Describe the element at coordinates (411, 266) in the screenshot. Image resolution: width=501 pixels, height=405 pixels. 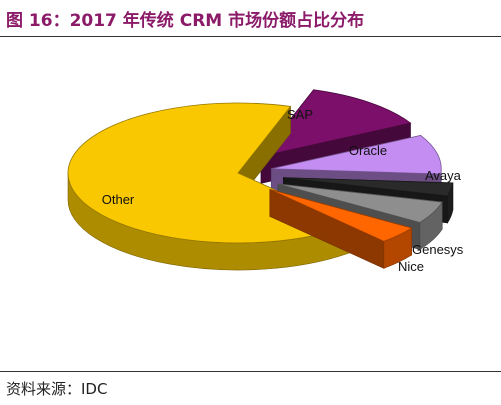
I see `slice-label-nice: Nice` at that location.